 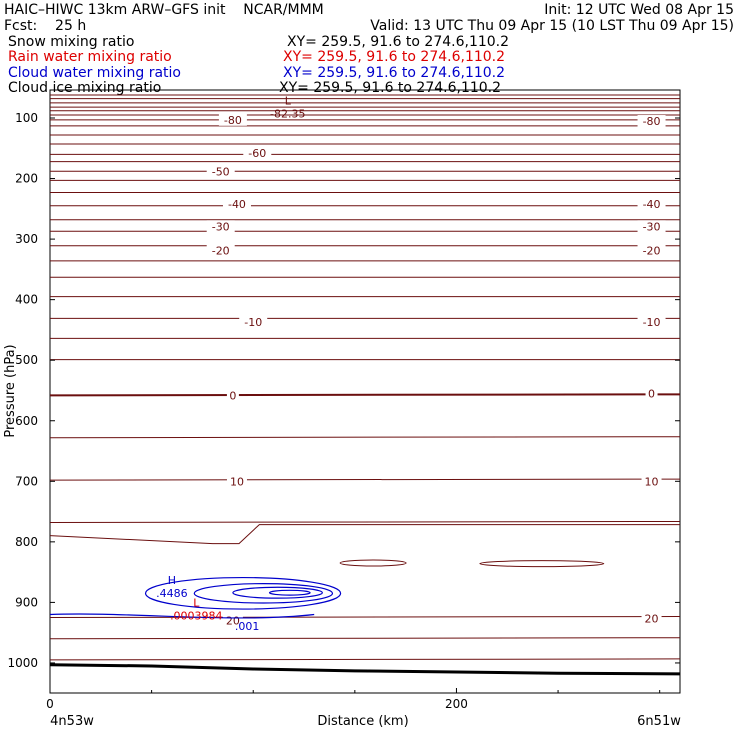 I want to click on terrain-line, so click(x=365, y=669).